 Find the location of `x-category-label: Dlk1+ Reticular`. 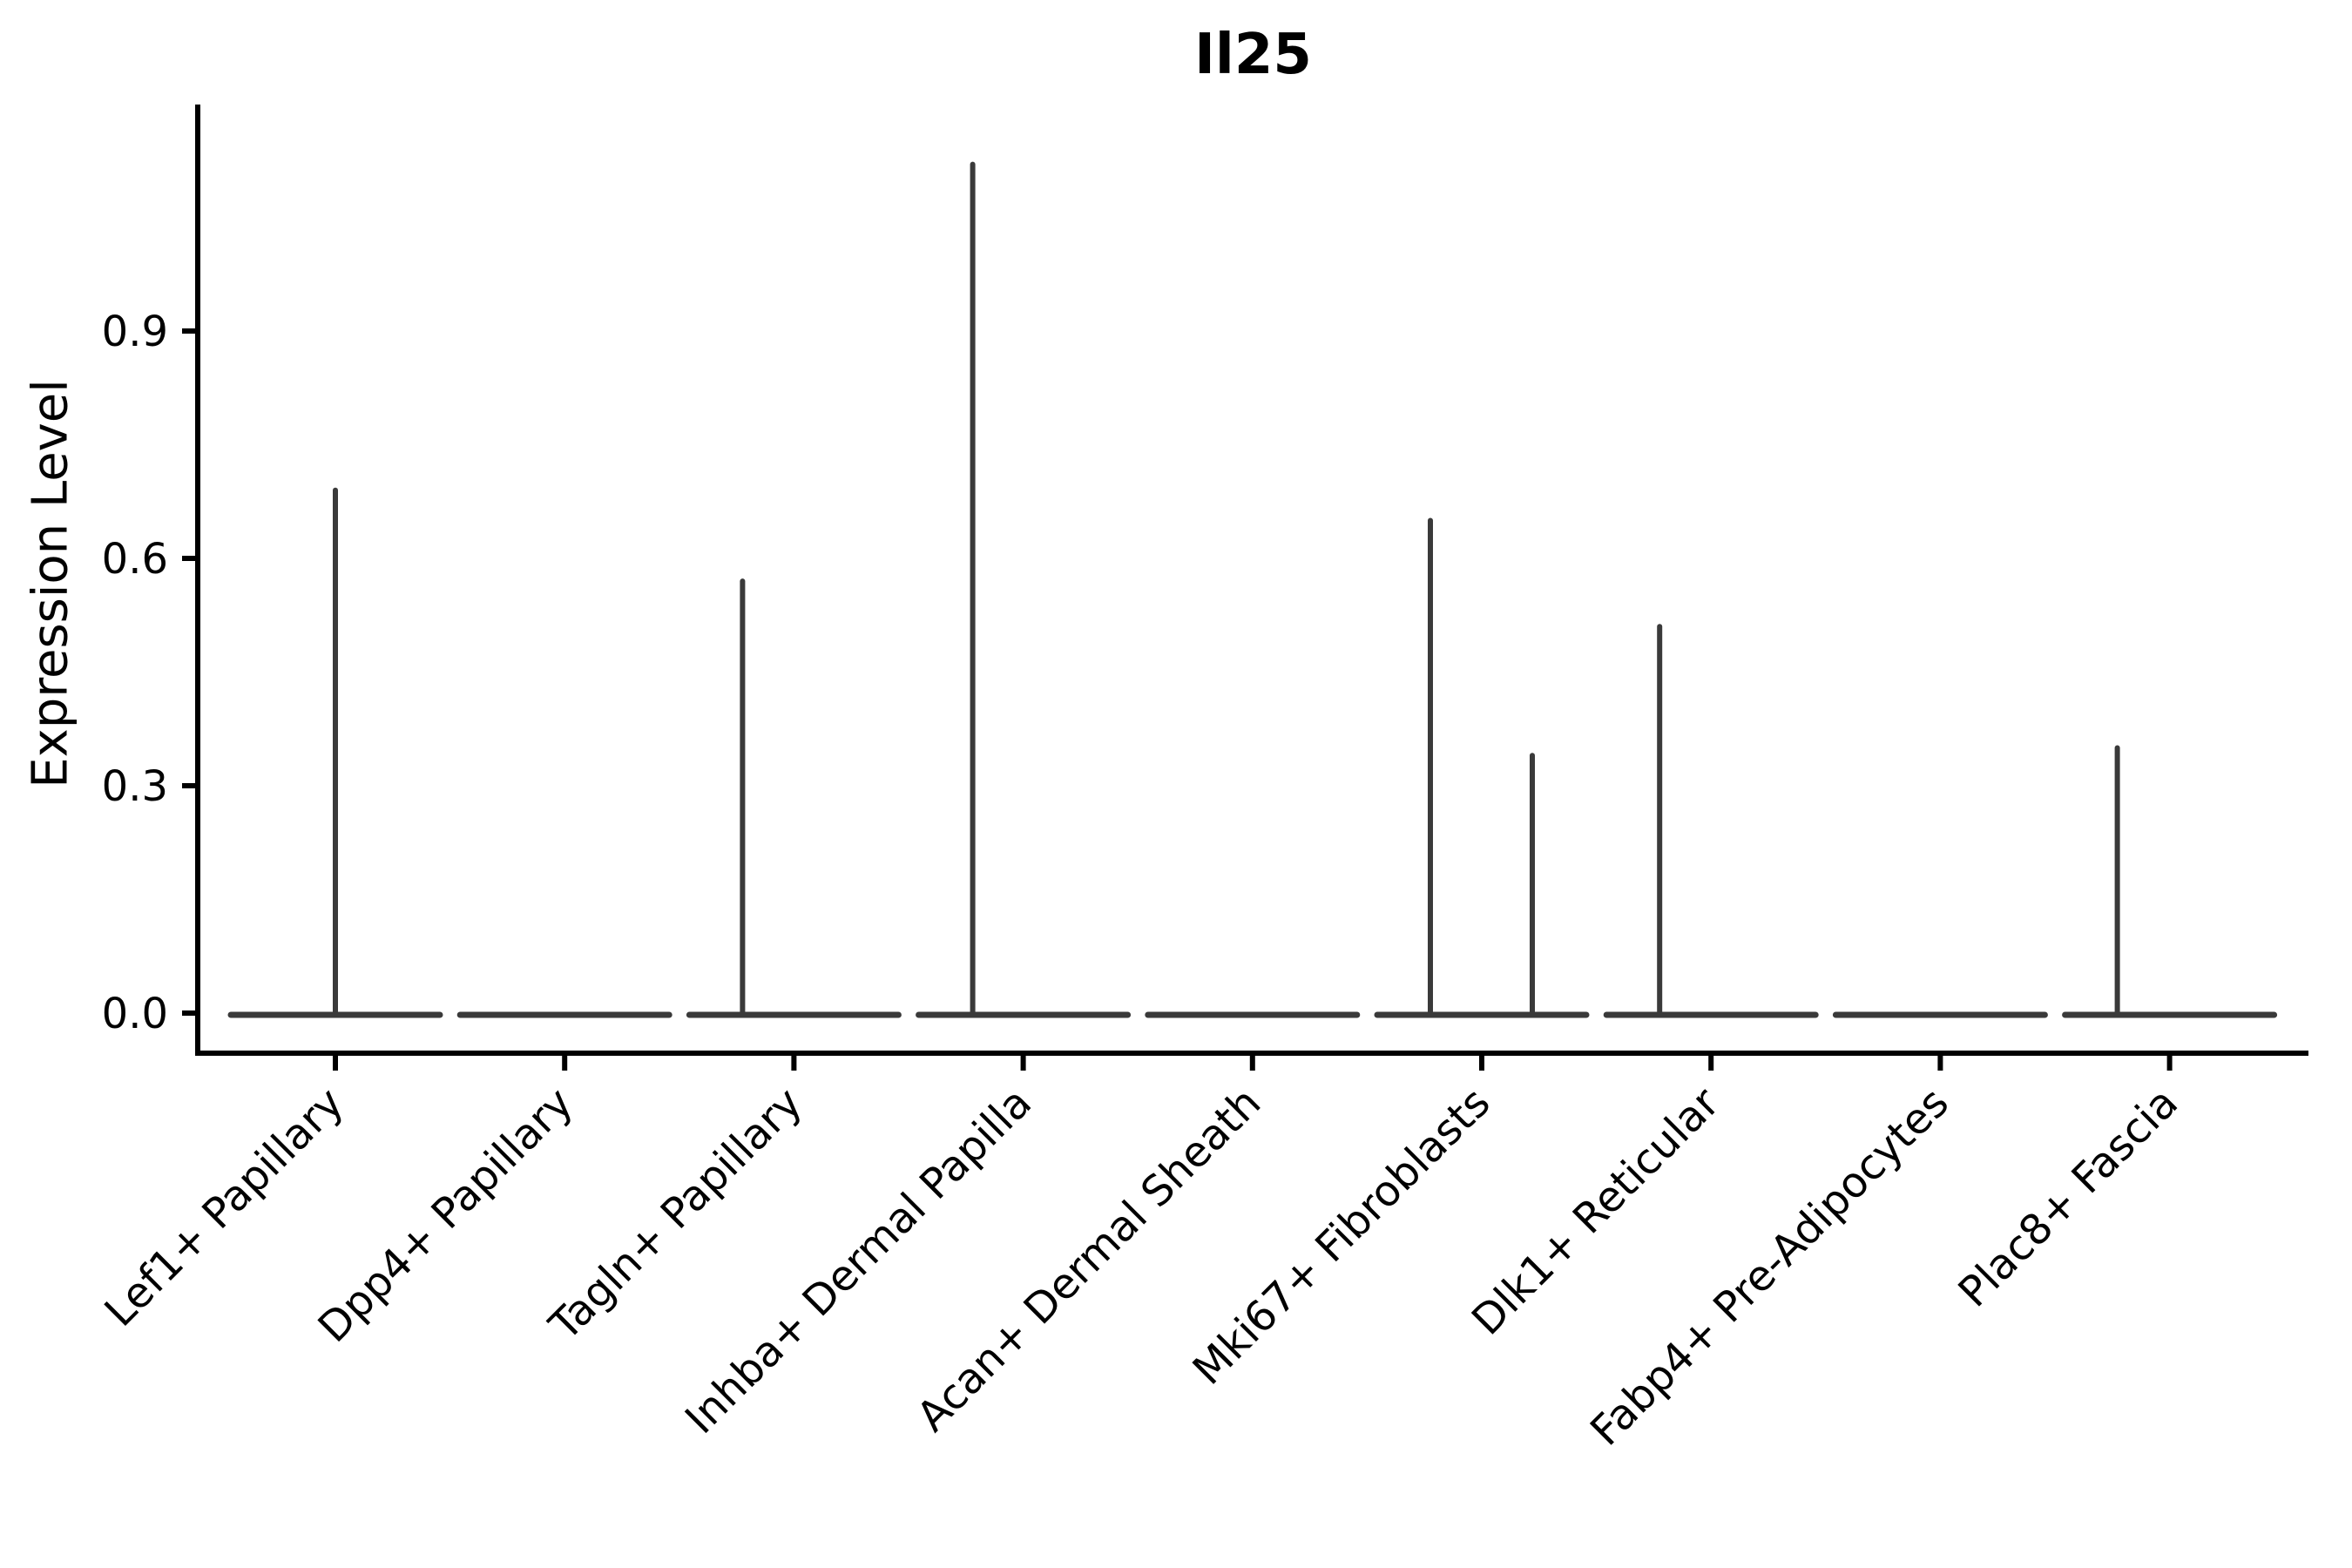

x-category-label: Dlk1+ Reticular is located at coordinates (1596, 1211).